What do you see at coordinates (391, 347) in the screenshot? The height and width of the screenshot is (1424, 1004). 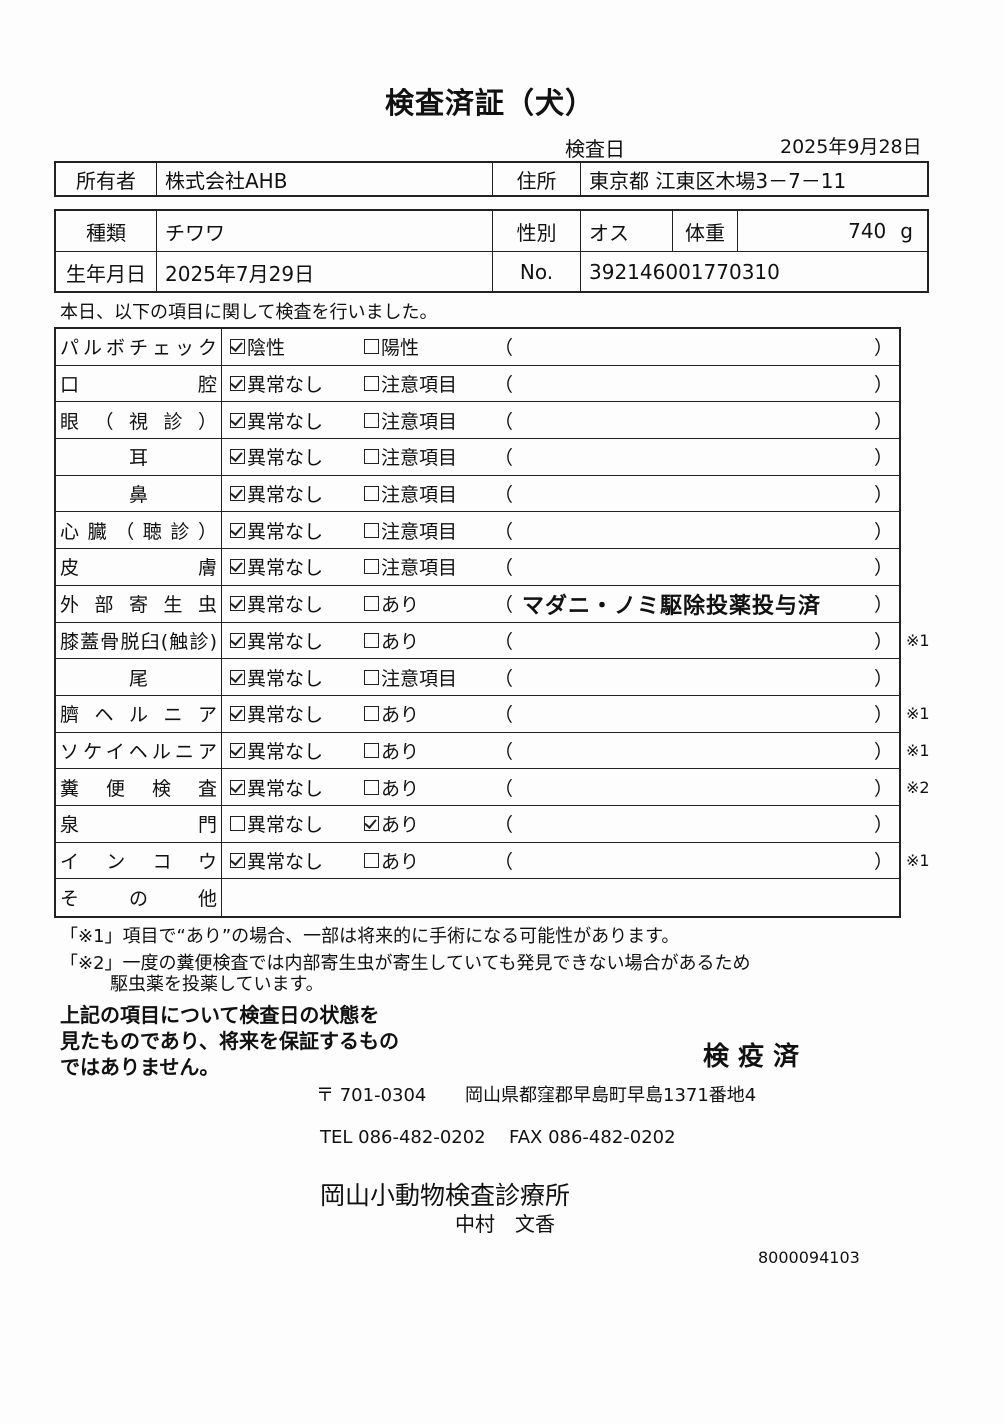 I see `option-abnormal: 陽性` at bounding box center [391, 347].